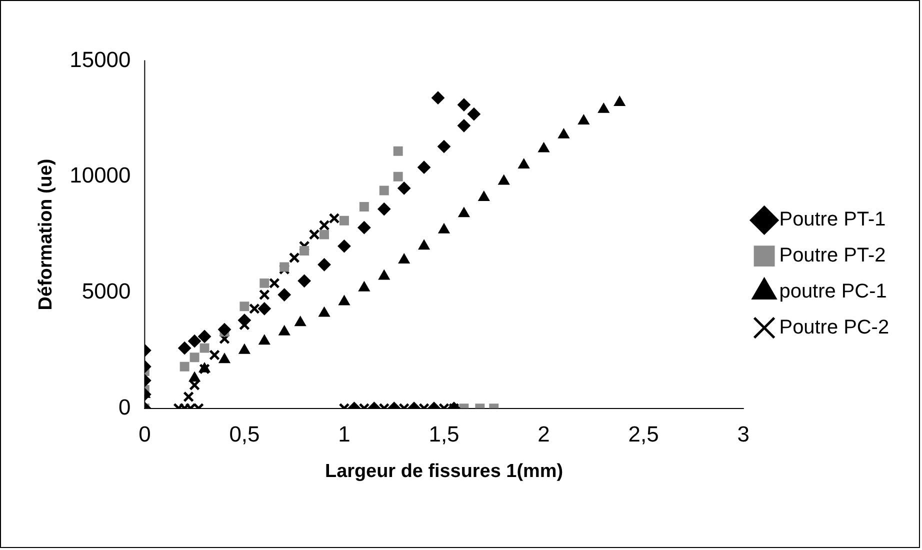 This screenshot has width=922, height=550. I want to click on x-tick-label: 3, so click(743, 433).